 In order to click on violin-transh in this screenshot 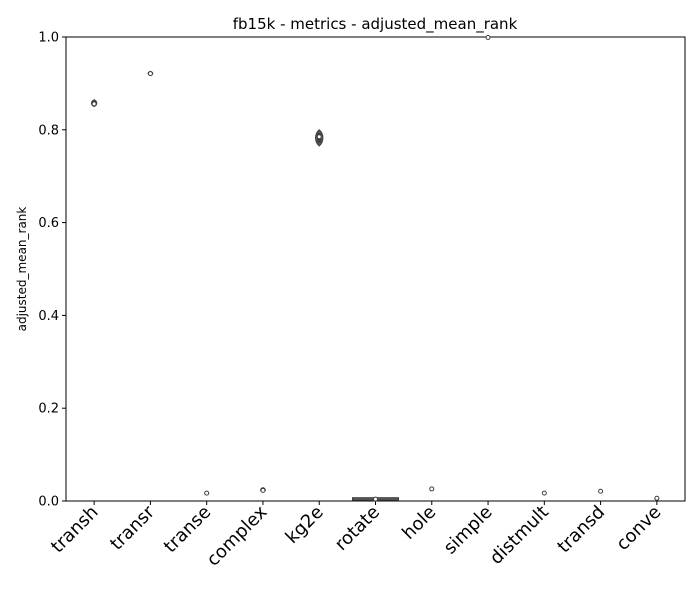, I will do `click(94, 103)`.